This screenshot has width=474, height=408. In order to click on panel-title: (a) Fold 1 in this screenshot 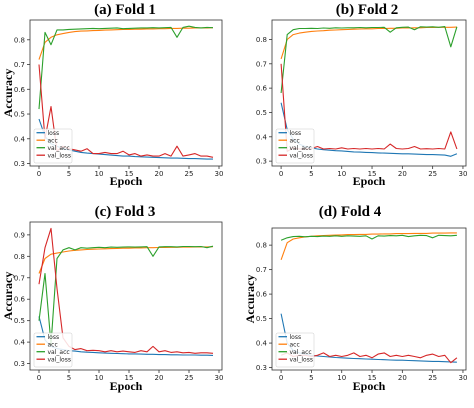, I will do `click(125, 10)`.